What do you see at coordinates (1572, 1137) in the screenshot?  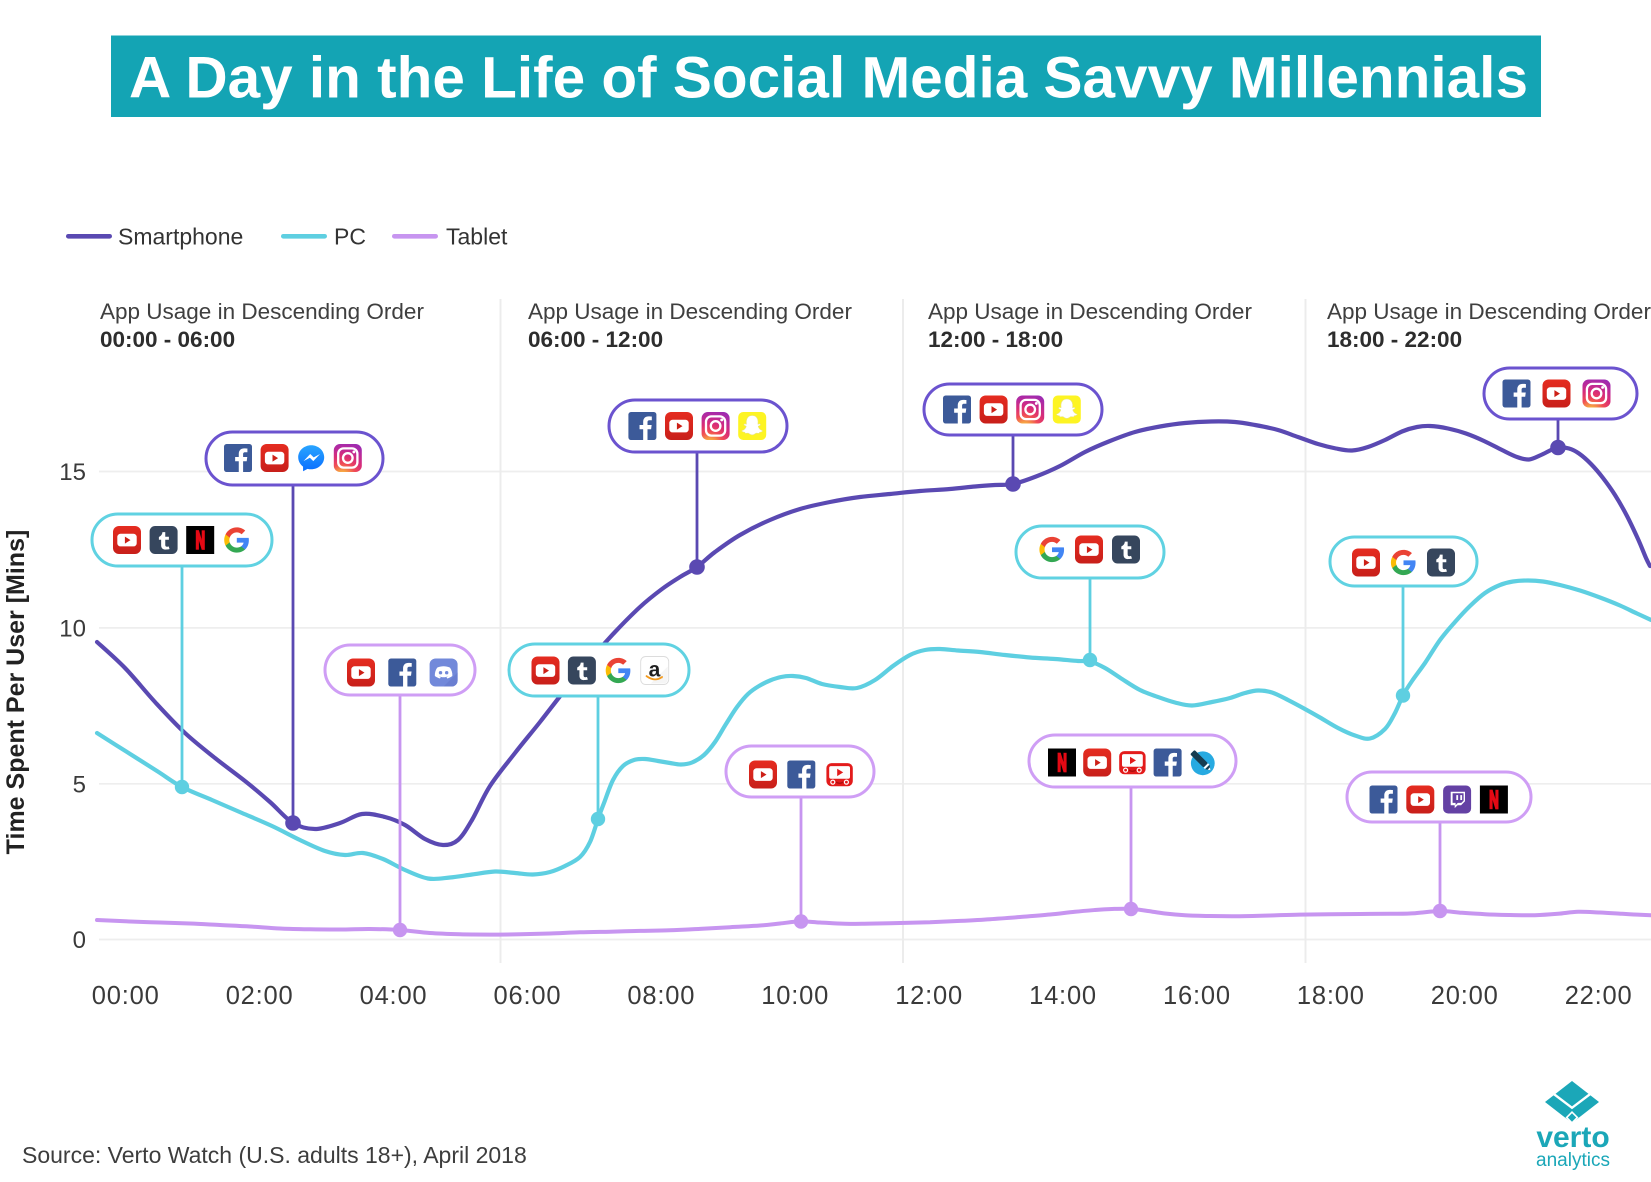 I see `svg-text: verto` at bounding box center [1572, 1137].